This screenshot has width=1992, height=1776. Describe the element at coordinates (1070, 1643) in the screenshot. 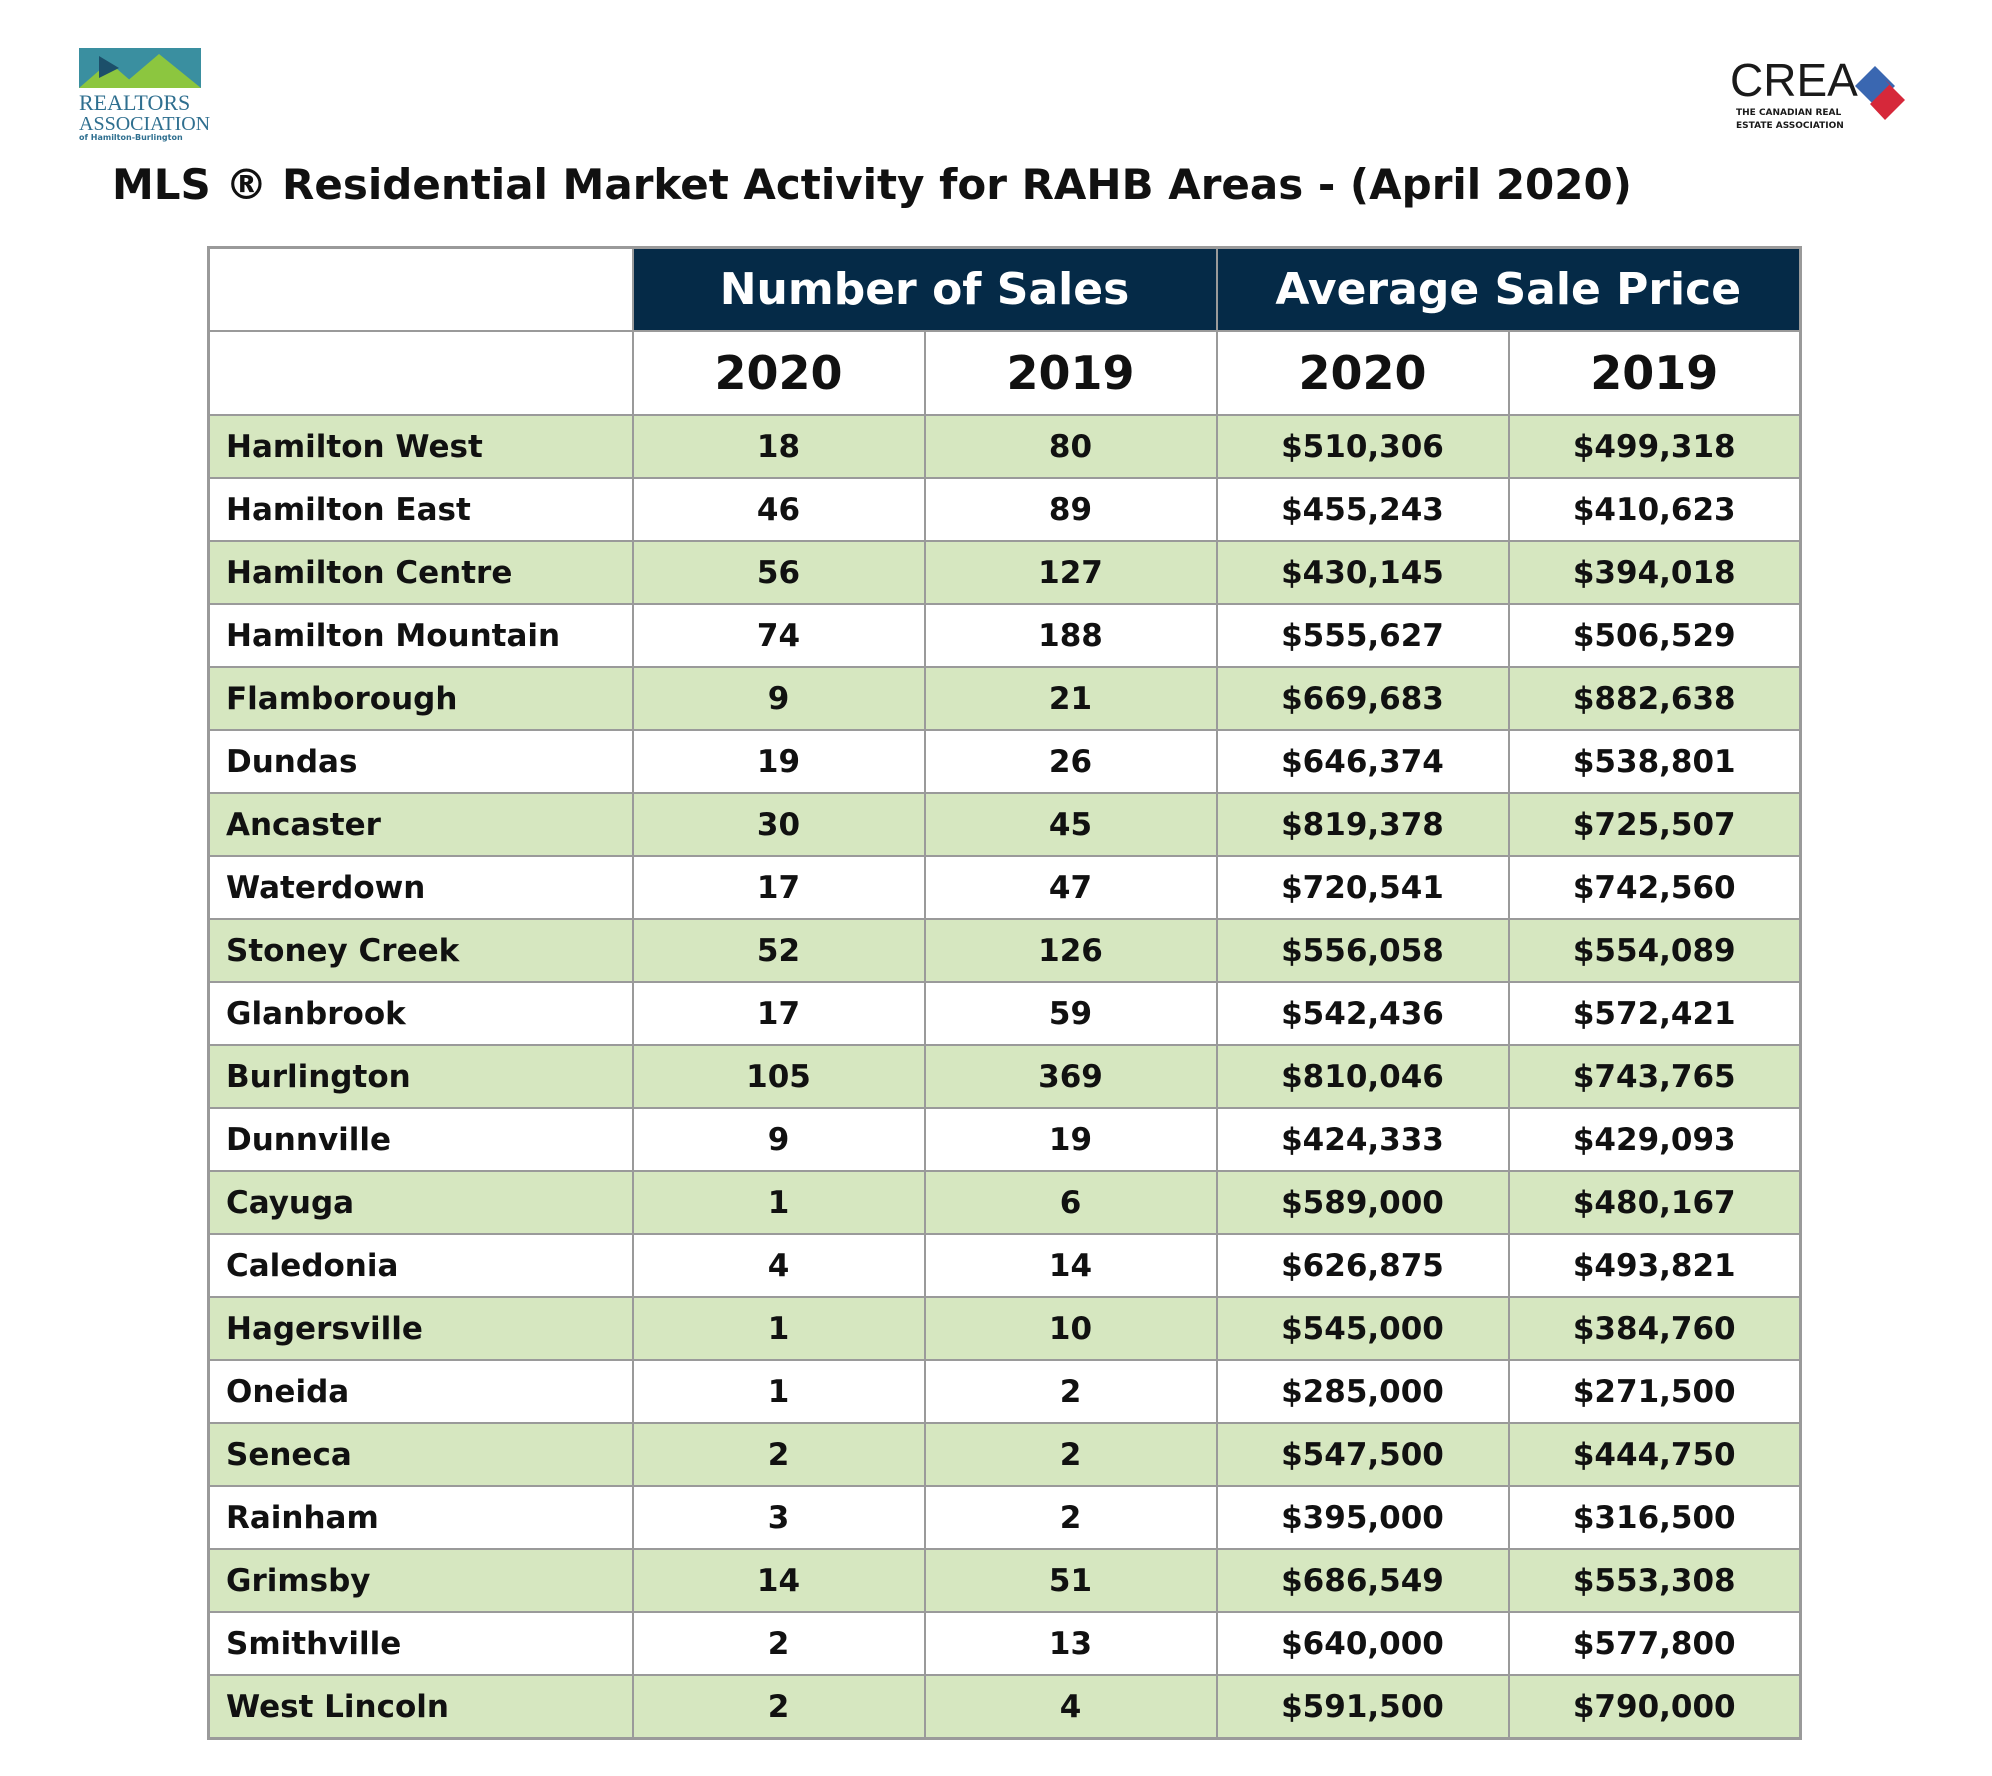

I see `cell-value: 13` at that location.